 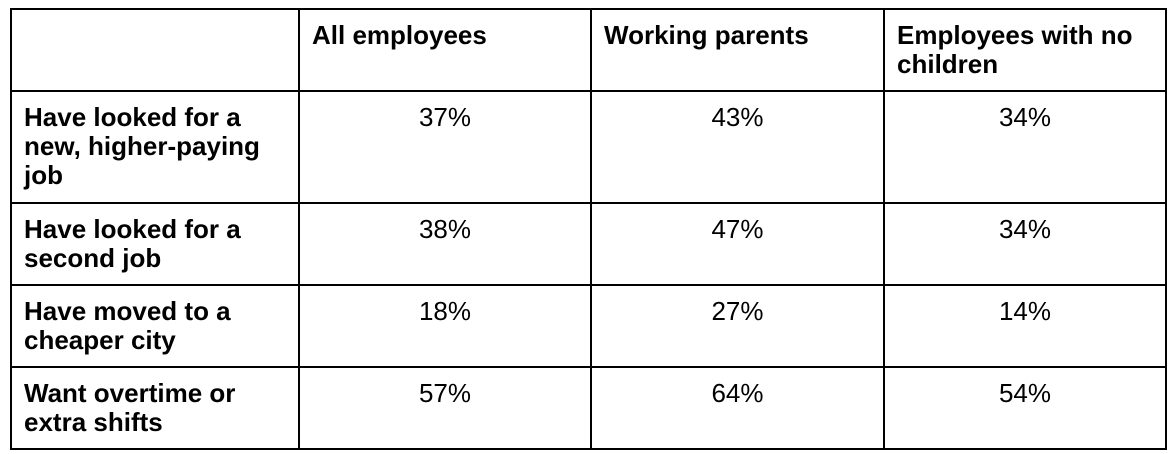 I want to click on column-header-employees-no-children: Employees with no children, so click(x=1025, y=50).